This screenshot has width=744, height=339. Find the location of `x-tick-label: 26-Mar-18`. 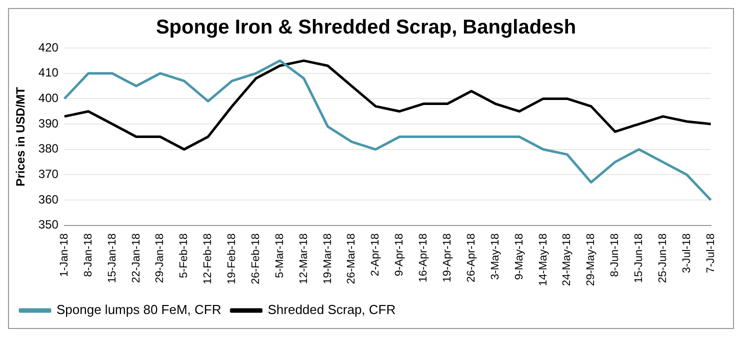

x-tick-label: 26-Mar-18 is located at coordinates (352, 258).